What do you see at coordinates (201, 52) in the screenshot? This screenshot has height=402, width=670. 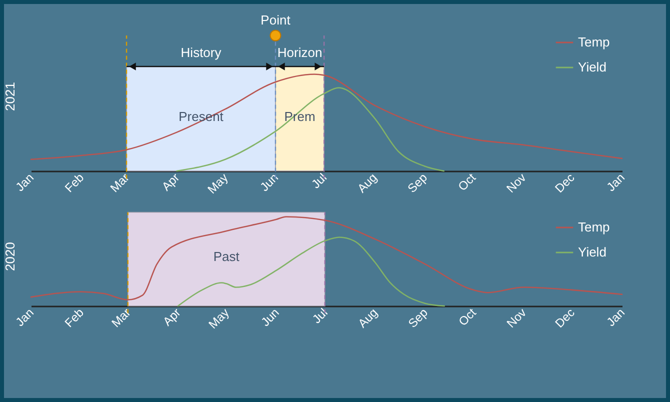 I see `text: History` at bounding box center [201, 52].